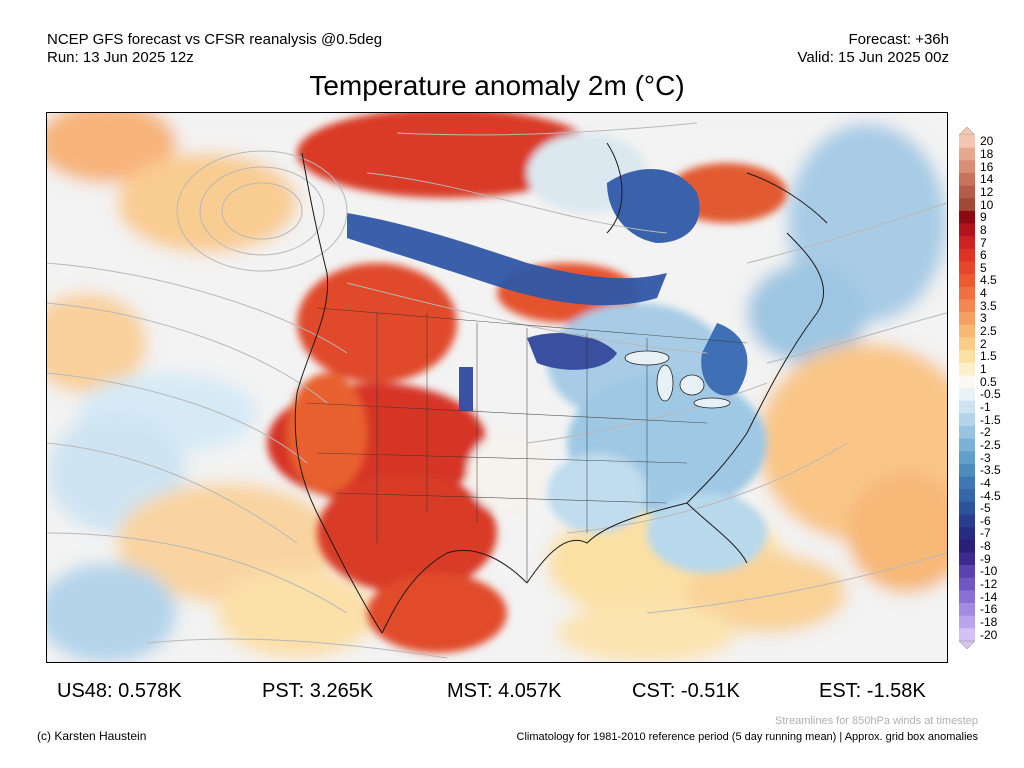  I want to click on colorbar-tick-label: -6, so click(985, 520).